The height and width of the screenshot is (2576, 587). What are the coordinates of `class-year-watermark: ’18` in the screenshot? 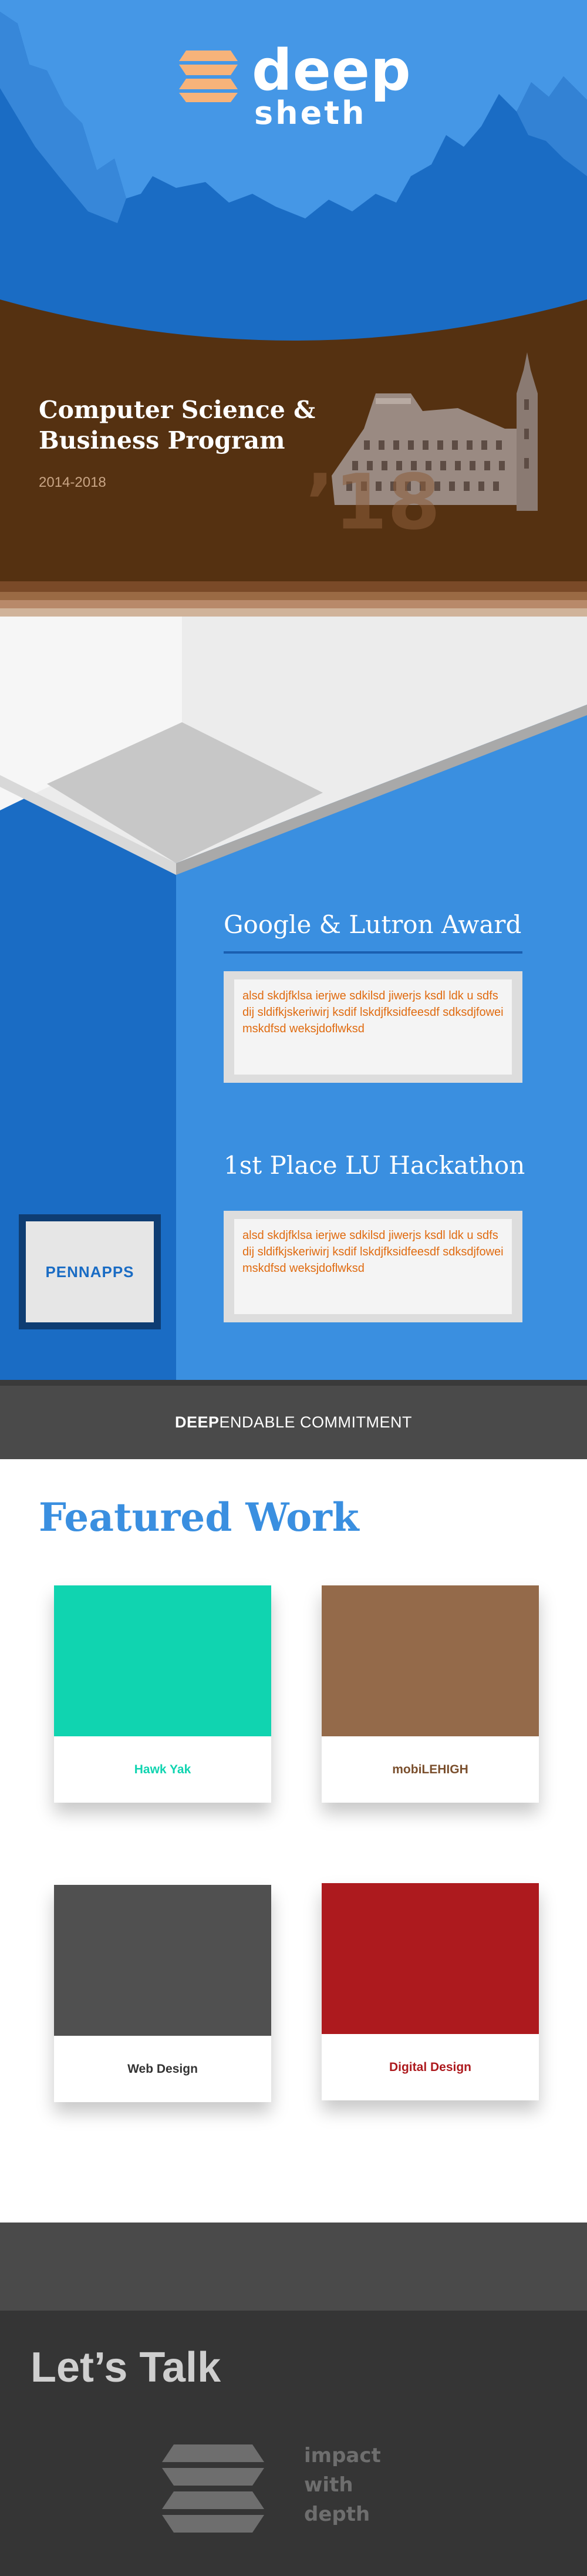 It's located at (373, 502).